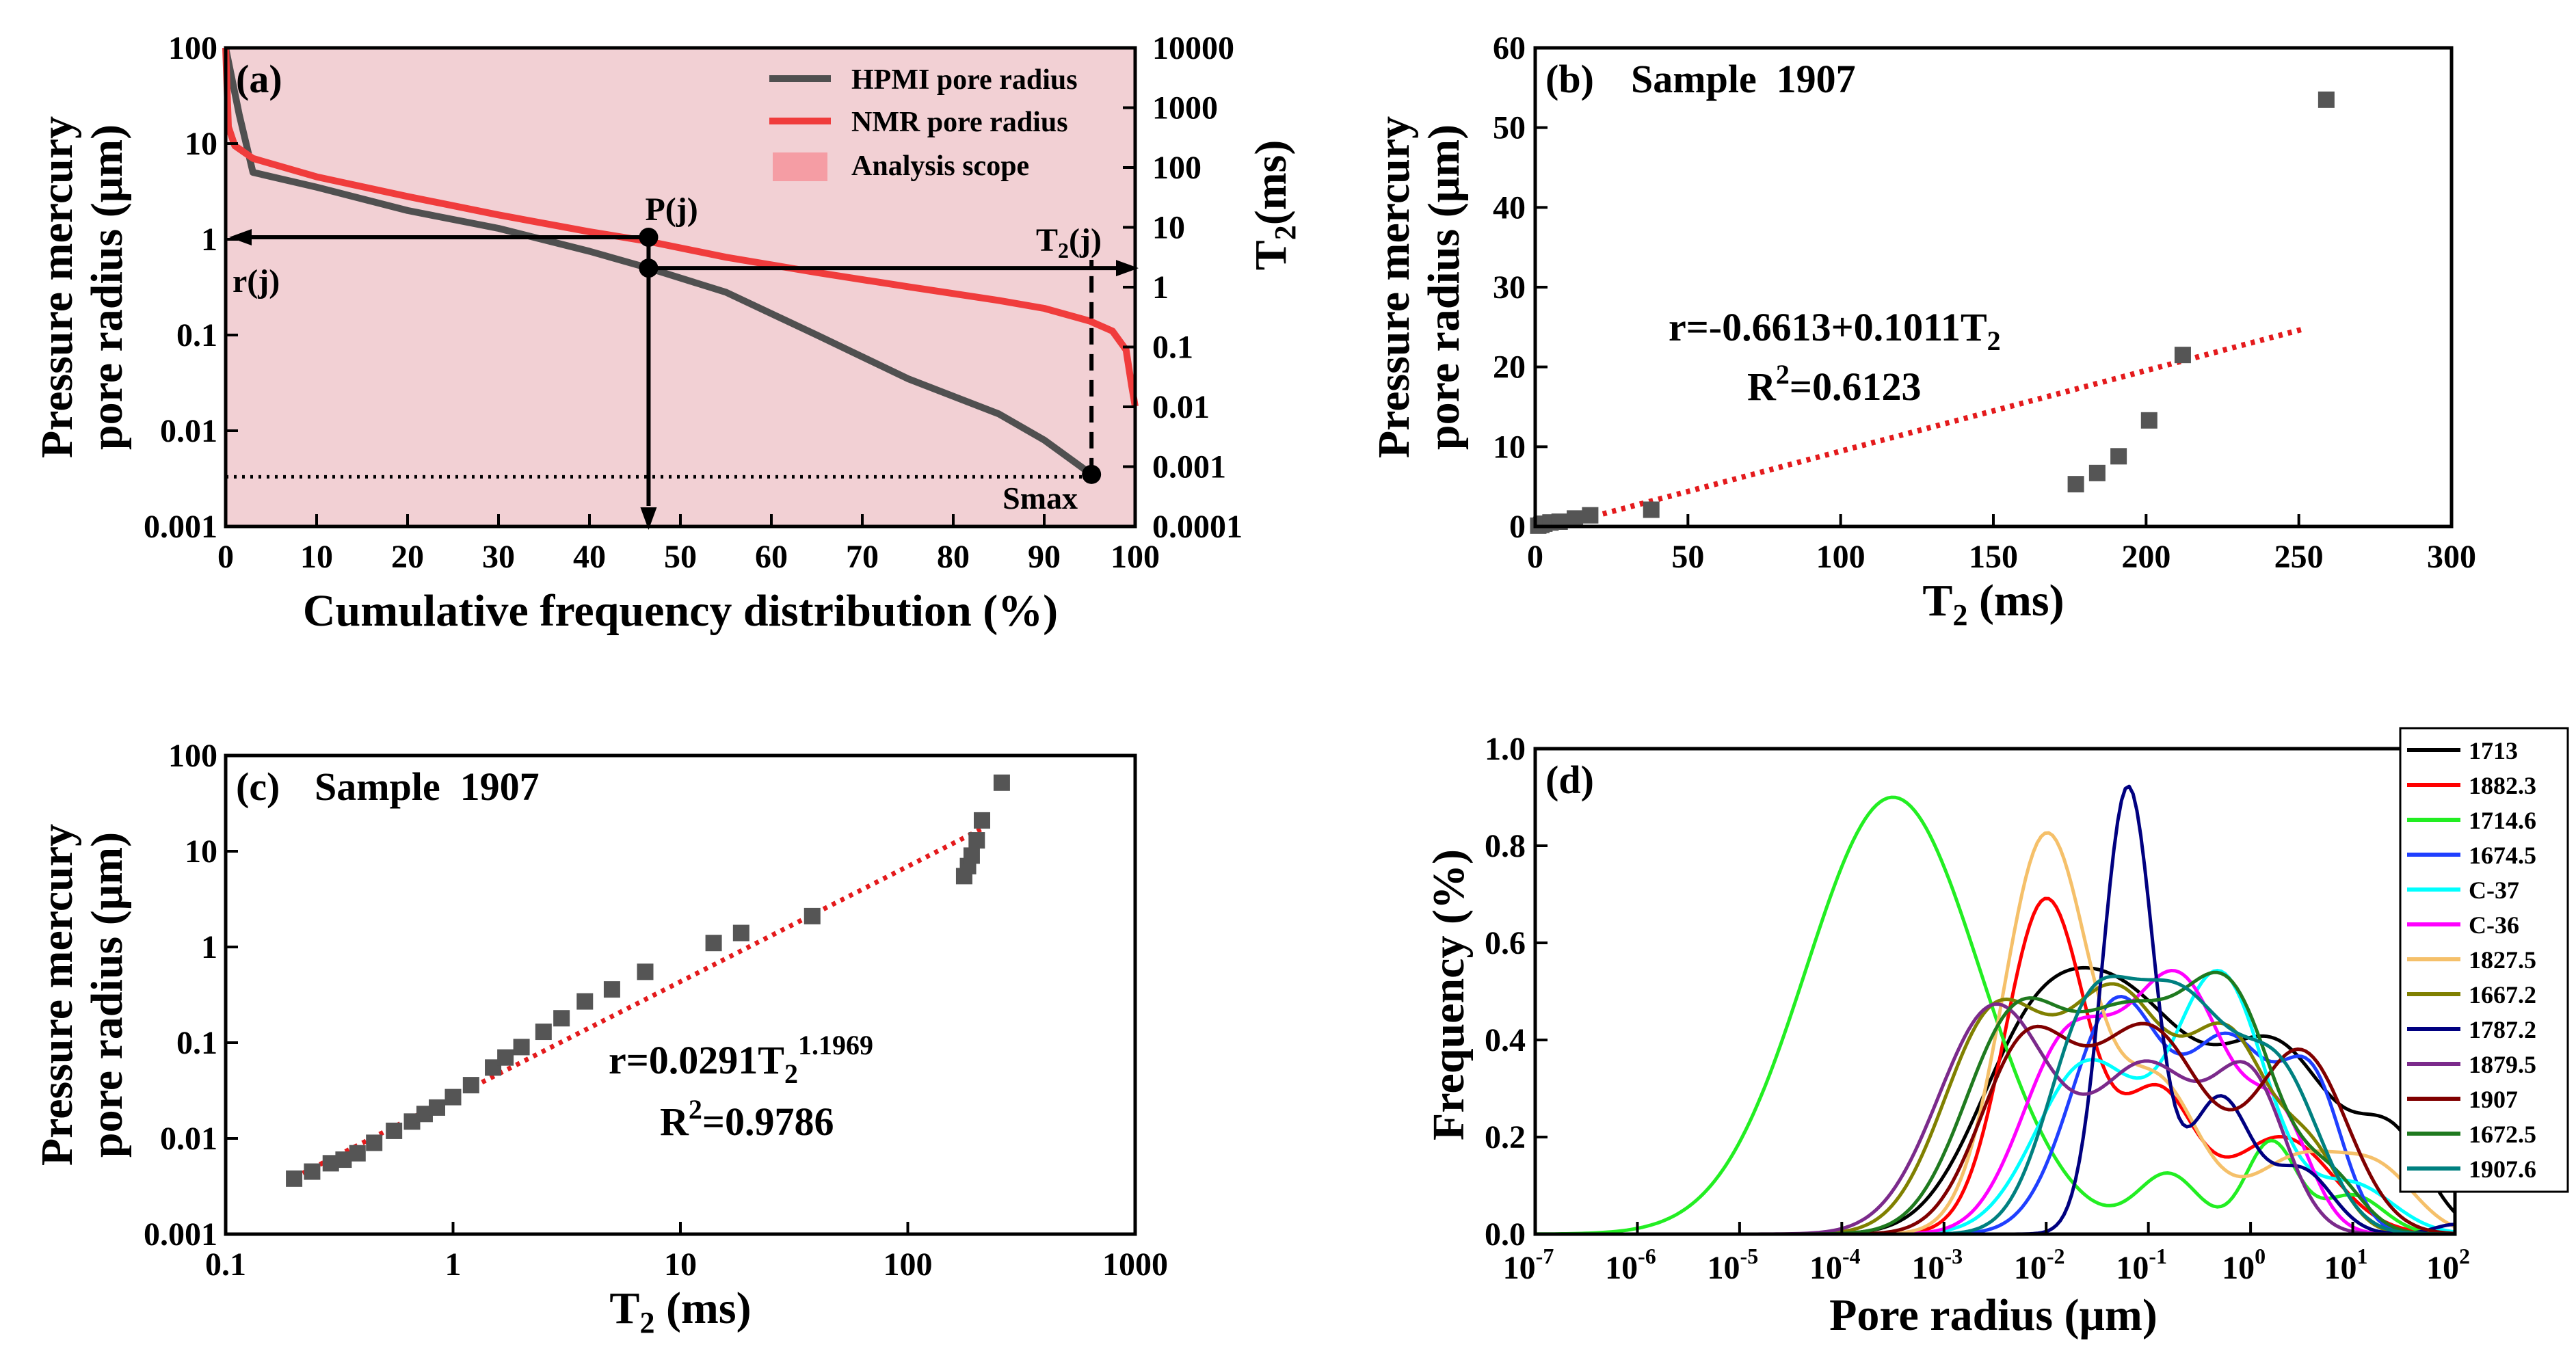  I want to click on y-tick-label-c: 100, so click(192, 756).